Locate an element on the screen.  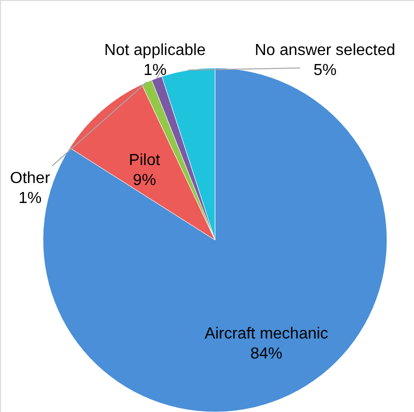
slice-label: Pilot is located at coordinates (144, 161).